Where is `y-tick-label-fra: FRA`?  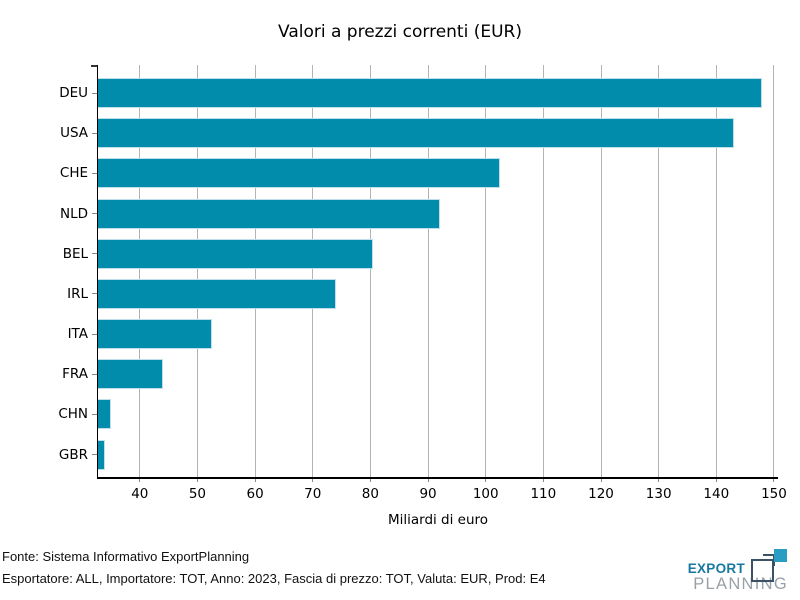
y-tick-label-fra: FRA is located at coordinates (75, 374).